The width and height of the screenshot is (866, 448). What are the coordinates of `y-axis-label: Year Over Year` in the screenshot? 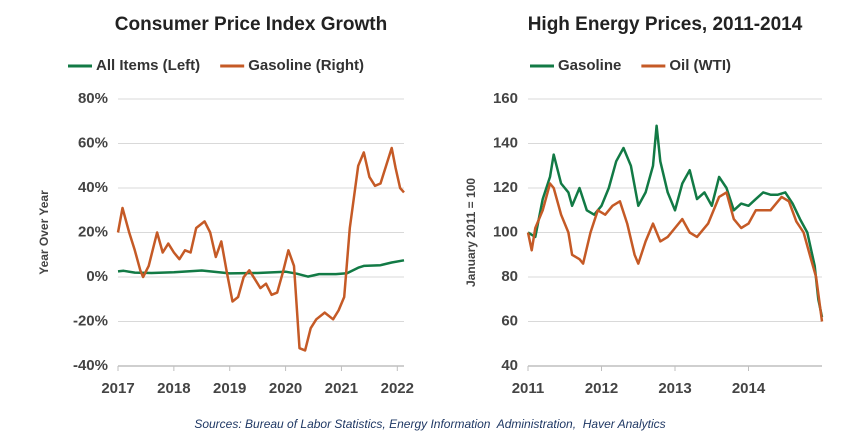 It's located at (44, 232).